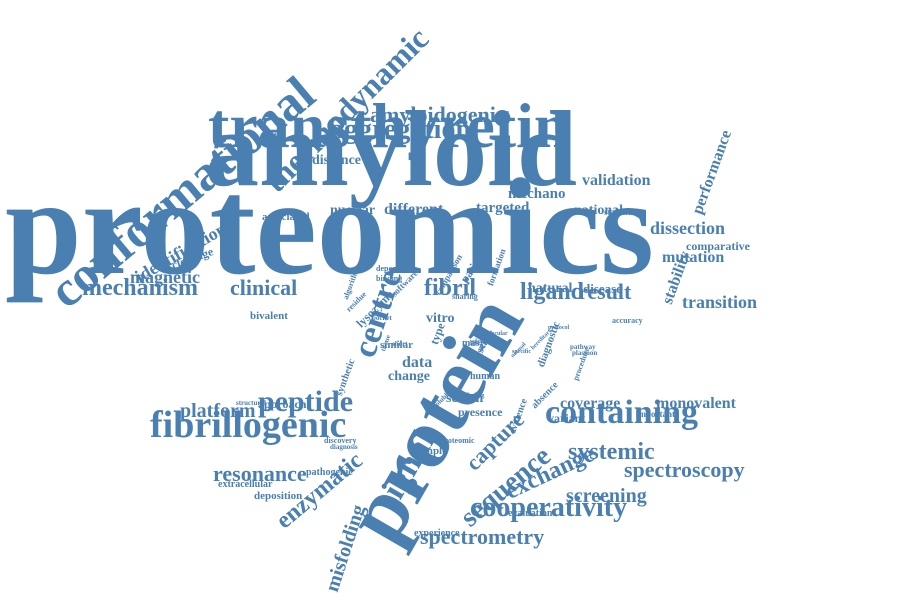  I want to click on word-sample: sample, so click(430, 450).